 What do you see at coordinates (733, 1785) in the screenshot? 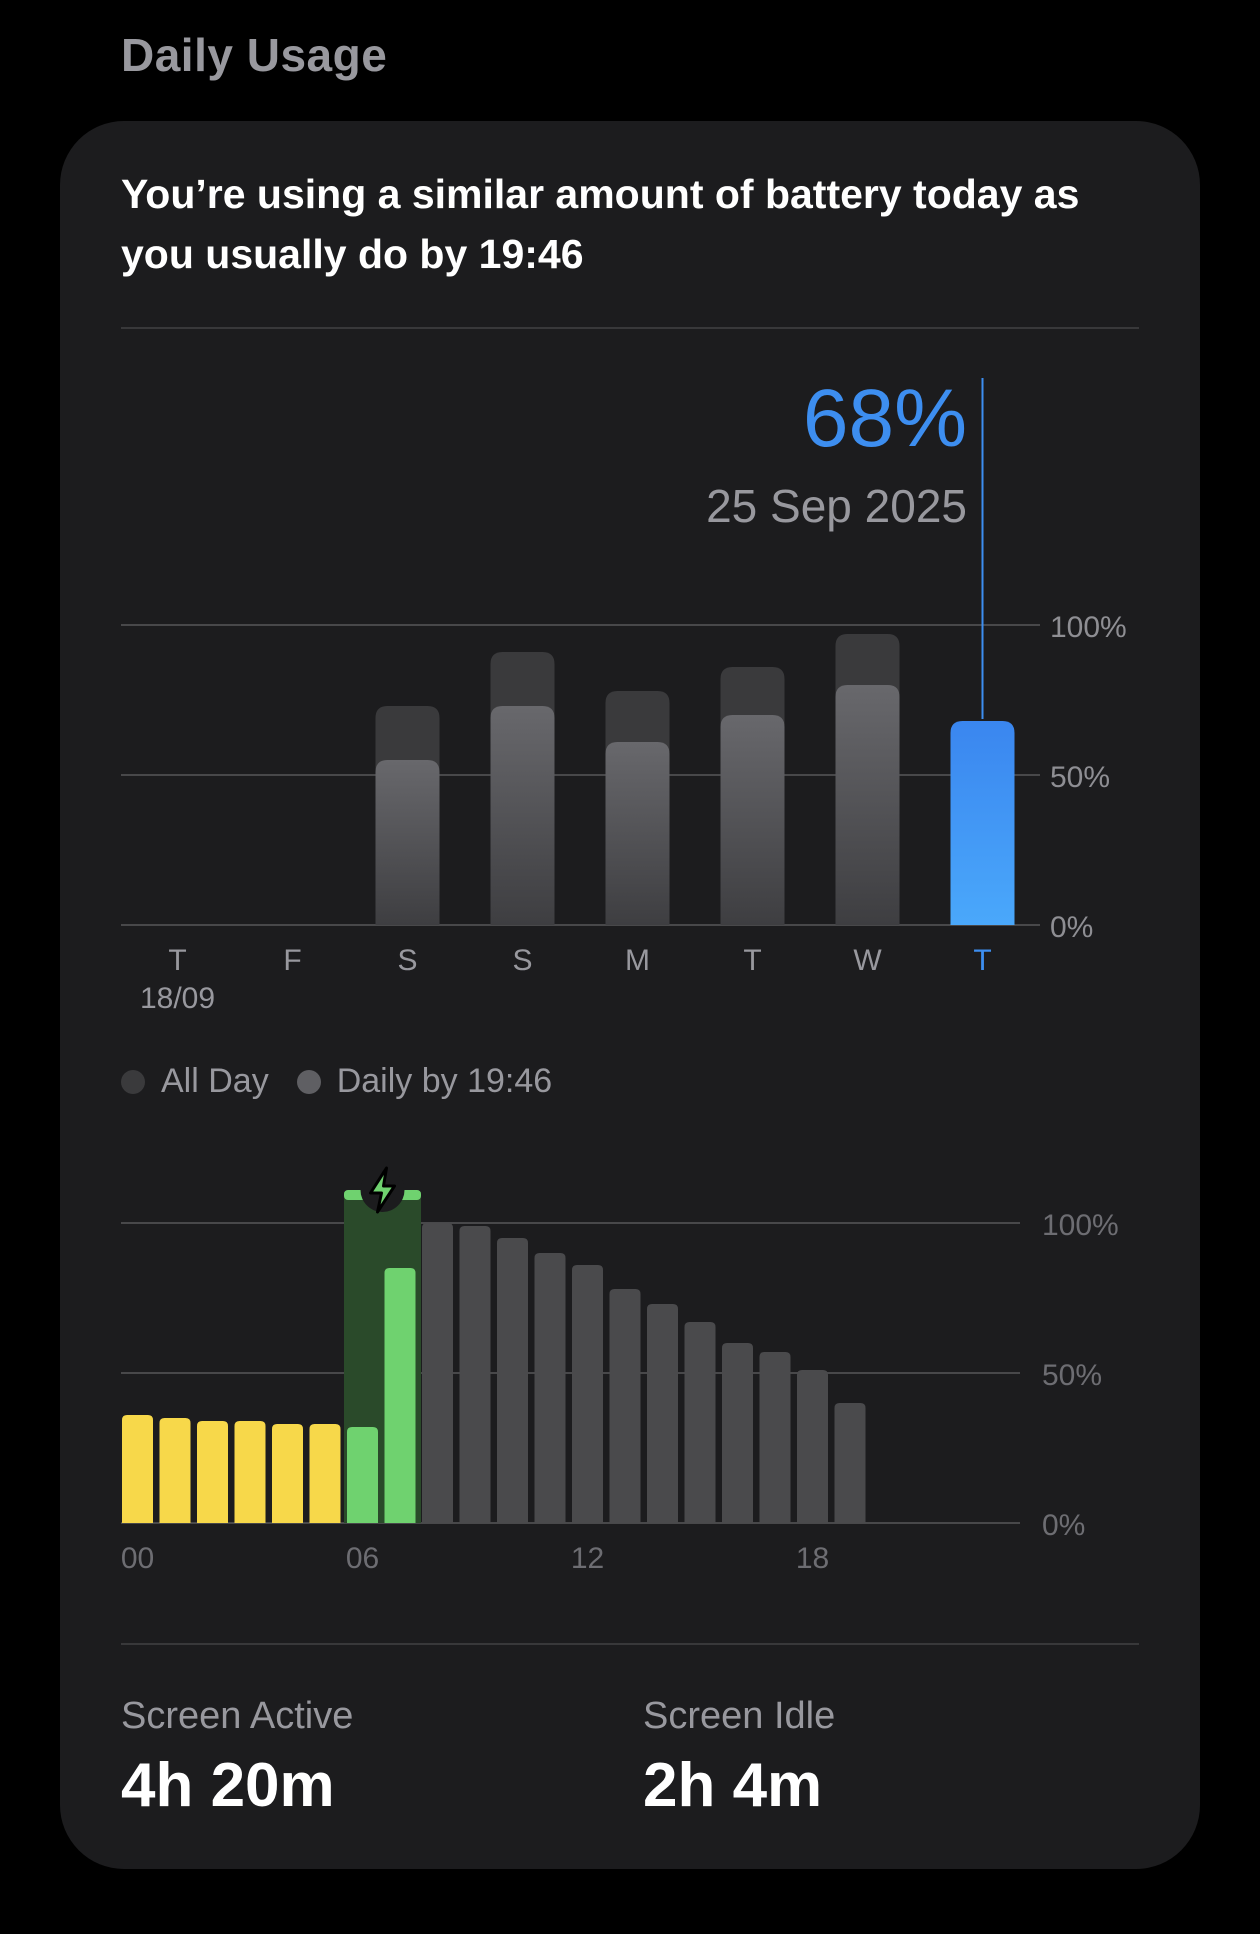
I see `screen-idle-value: 2h 4m` at bounding box center [733, 1785].